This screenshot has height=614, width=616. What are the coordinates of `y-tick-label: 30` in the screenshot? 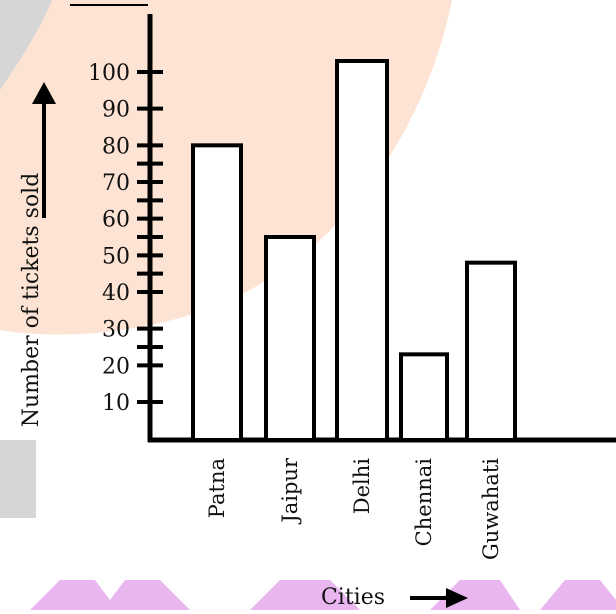 It's located at (116, 330).